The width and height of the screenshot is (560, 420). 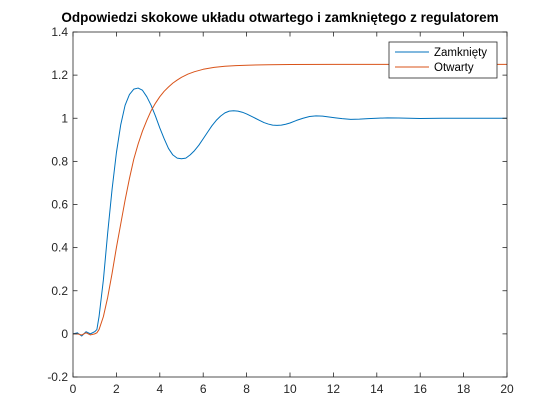 I want to click on x-tick-label: 8, so click(x=246, y=389).